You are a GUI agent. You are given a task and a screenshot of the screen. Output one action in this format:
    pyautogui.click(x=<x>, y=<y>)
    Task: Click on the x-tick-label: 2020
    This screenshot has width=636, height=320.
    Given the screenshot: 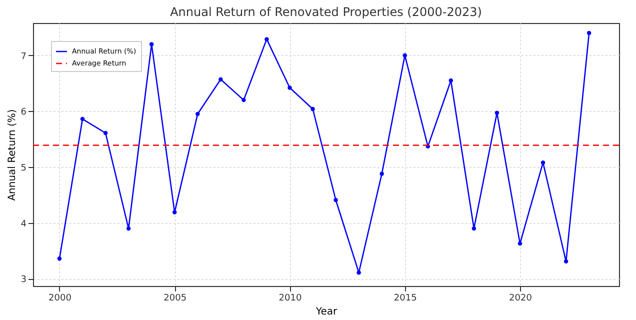 What is the action you would take?
    pyautogui.click(x=520, y=299)
    